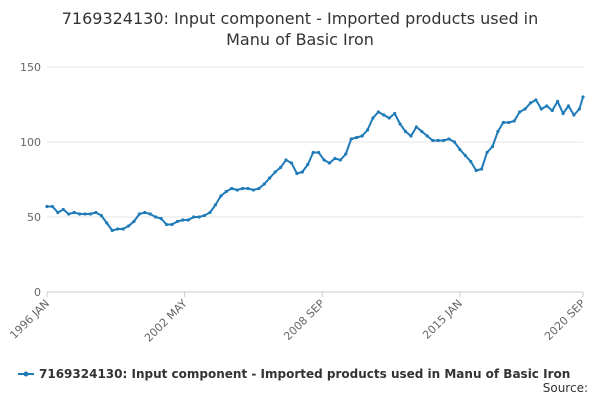 This screenshot has width=600, height=400. What do you see at coordinates (565, 388) in the screenshot?
I see `source: Source:` at bounding box center [565, 388].